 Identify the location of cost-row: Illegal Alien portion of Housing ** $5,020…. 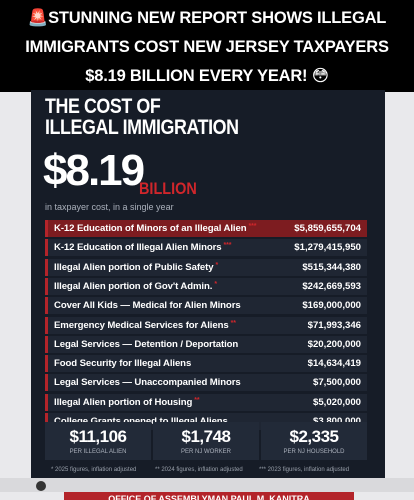
(206, 402).